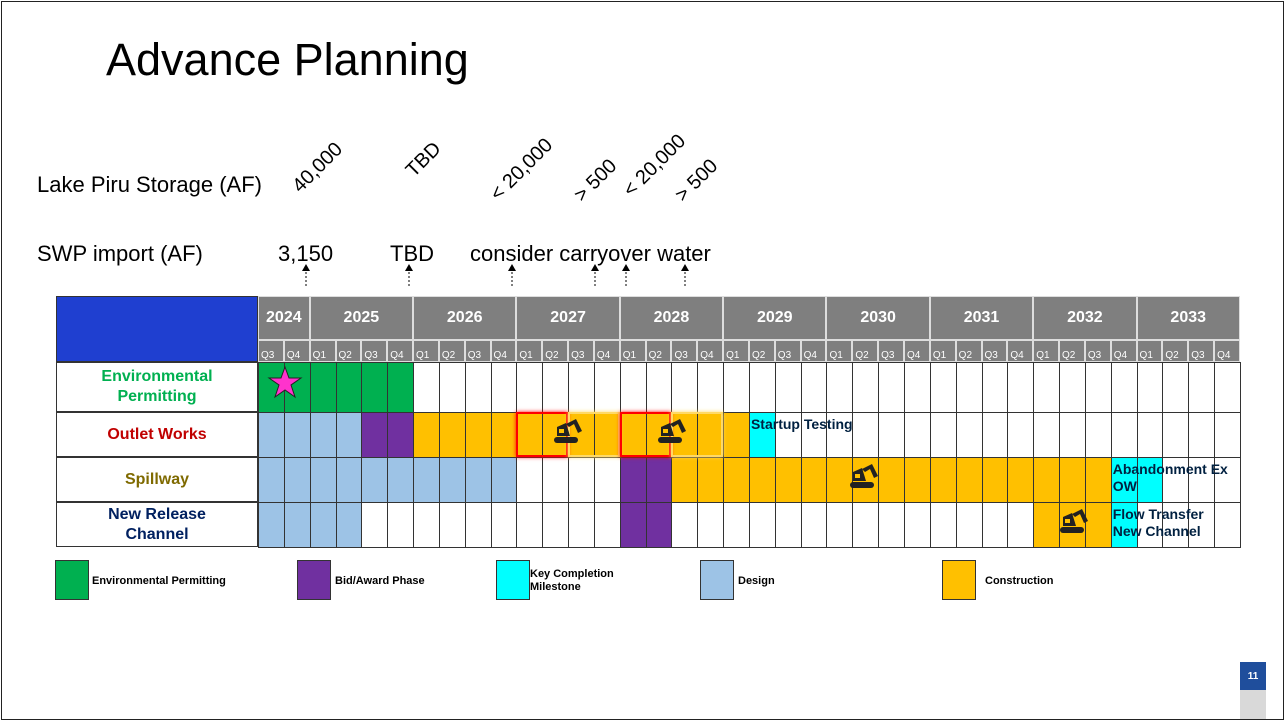 This screenshot has height=721, width=1285. I want to click on year-header: 2027, so click(568, 318).